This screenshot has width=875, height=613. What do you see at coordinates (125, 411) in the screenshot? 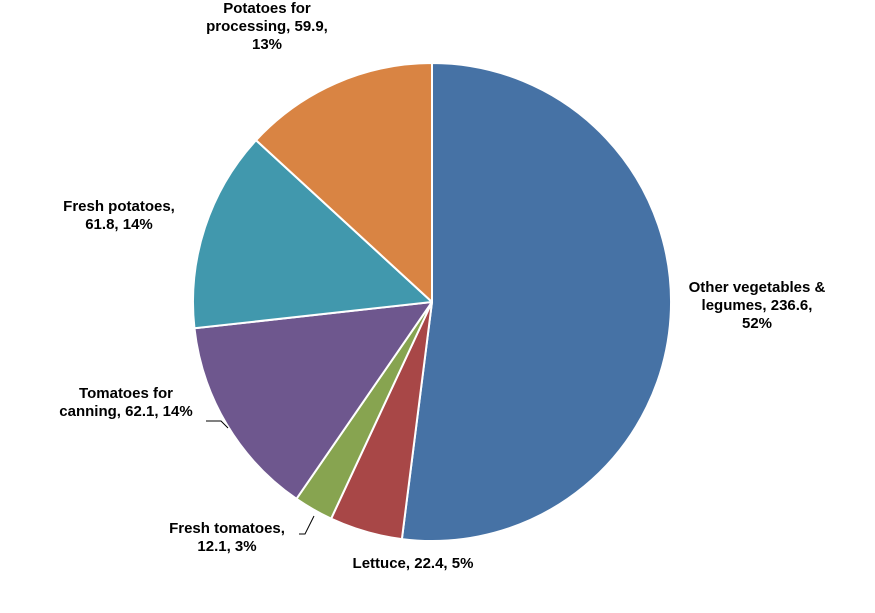
I see `data-label-line: canning, 62.1, 14%` at bounding box center [125, 411].